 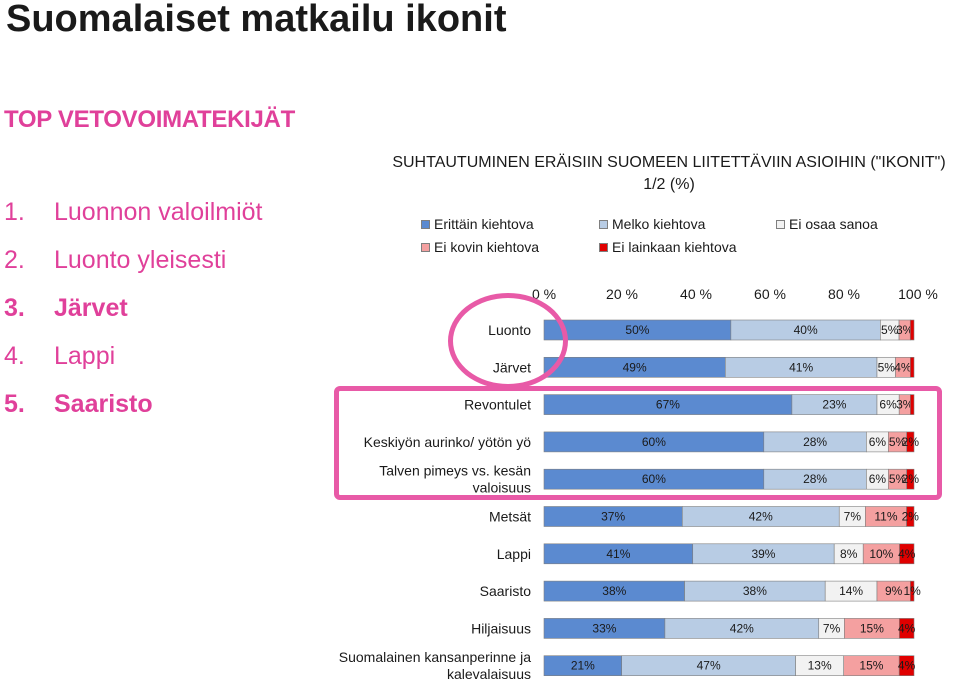 I want to click on category-label: Revontulet, so click(x=497, y=405).